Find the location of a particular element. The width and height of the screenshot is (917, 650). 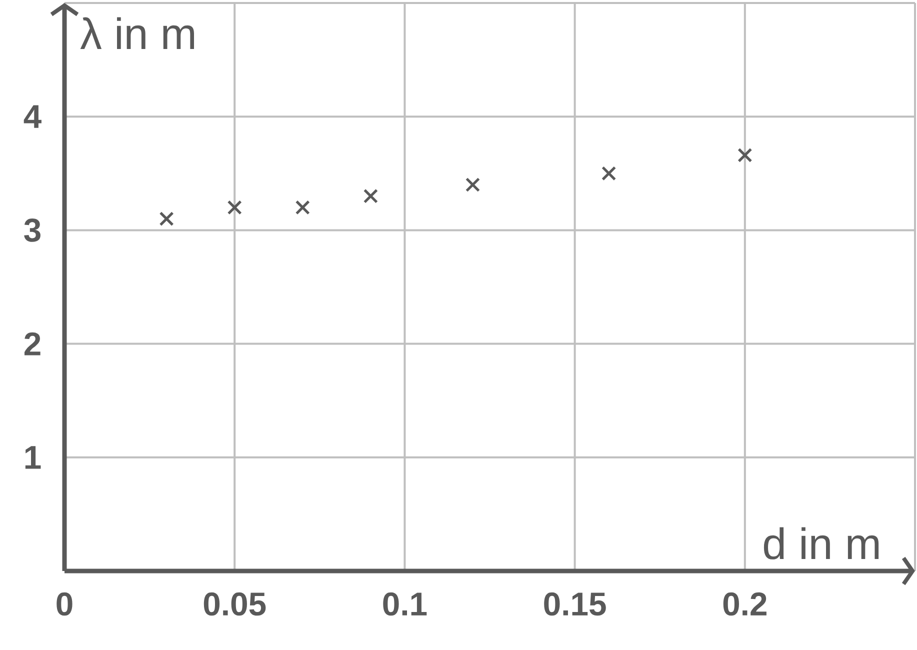

y-axis-title: λ in m is located at coordinates (137, 33).